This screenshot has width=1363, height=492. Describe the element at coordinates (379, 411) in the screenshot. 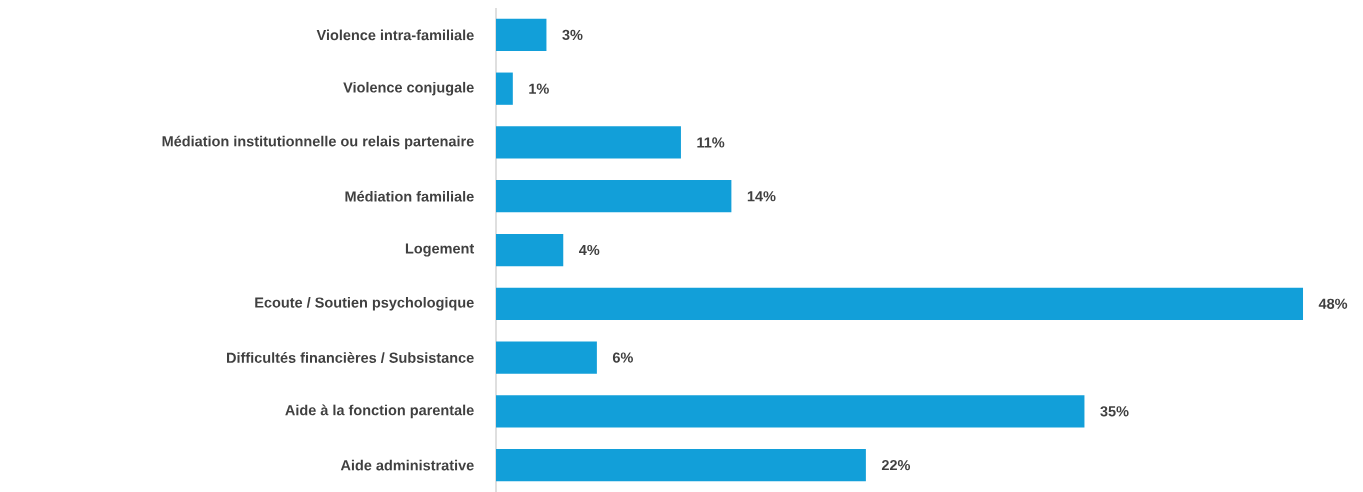

I see `y-tick-label: Aide à la fonction parentale` at that location.